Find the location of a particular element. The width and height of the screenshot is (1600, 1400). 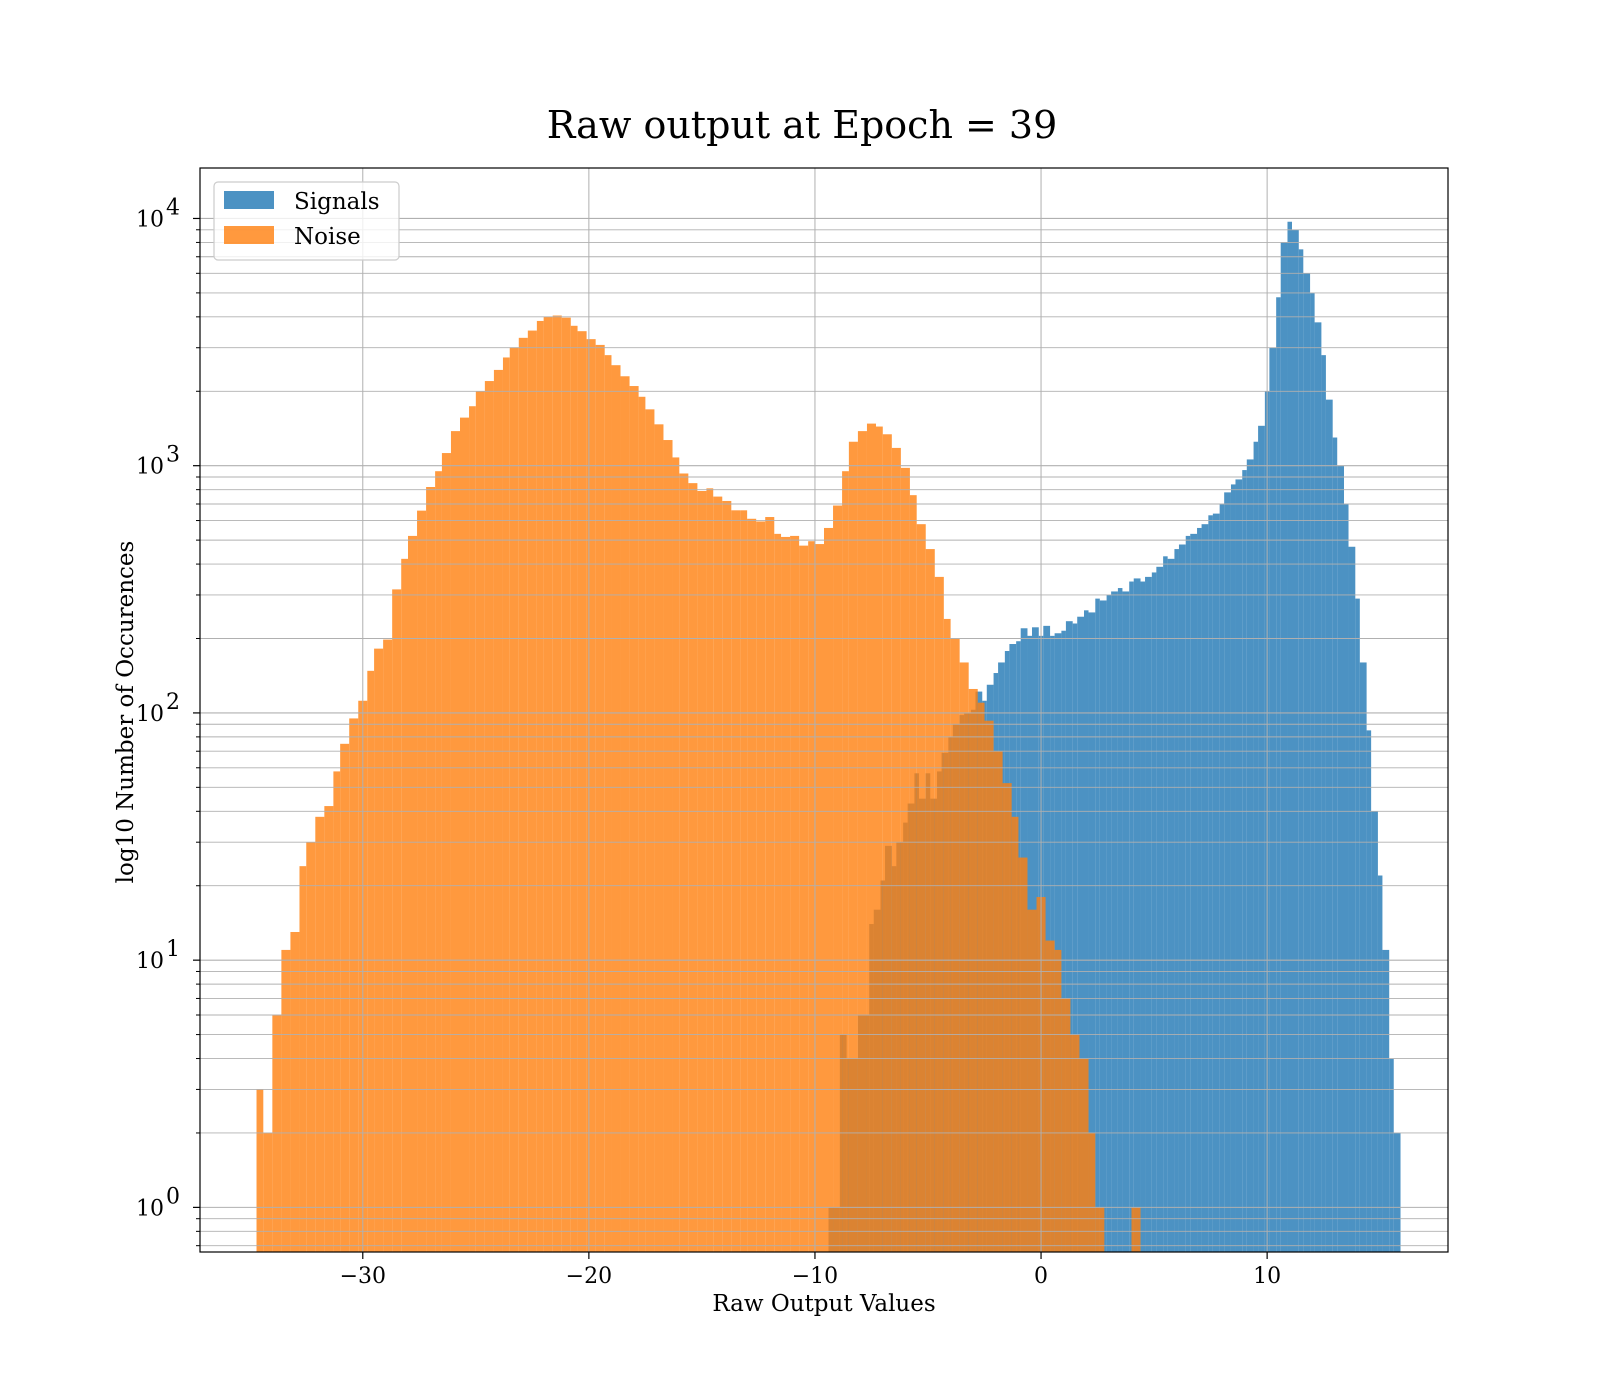

x-axis-label: Raw Output Values is located at coordinates (823, 1304).